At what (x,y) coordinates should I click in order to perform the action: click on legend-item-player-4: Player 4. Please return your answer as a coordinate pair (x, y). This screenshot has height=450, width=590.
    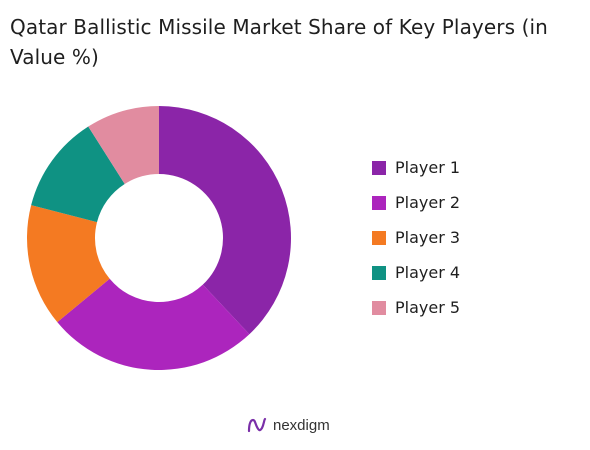
    Looking at the image, I should click on (416, 272).